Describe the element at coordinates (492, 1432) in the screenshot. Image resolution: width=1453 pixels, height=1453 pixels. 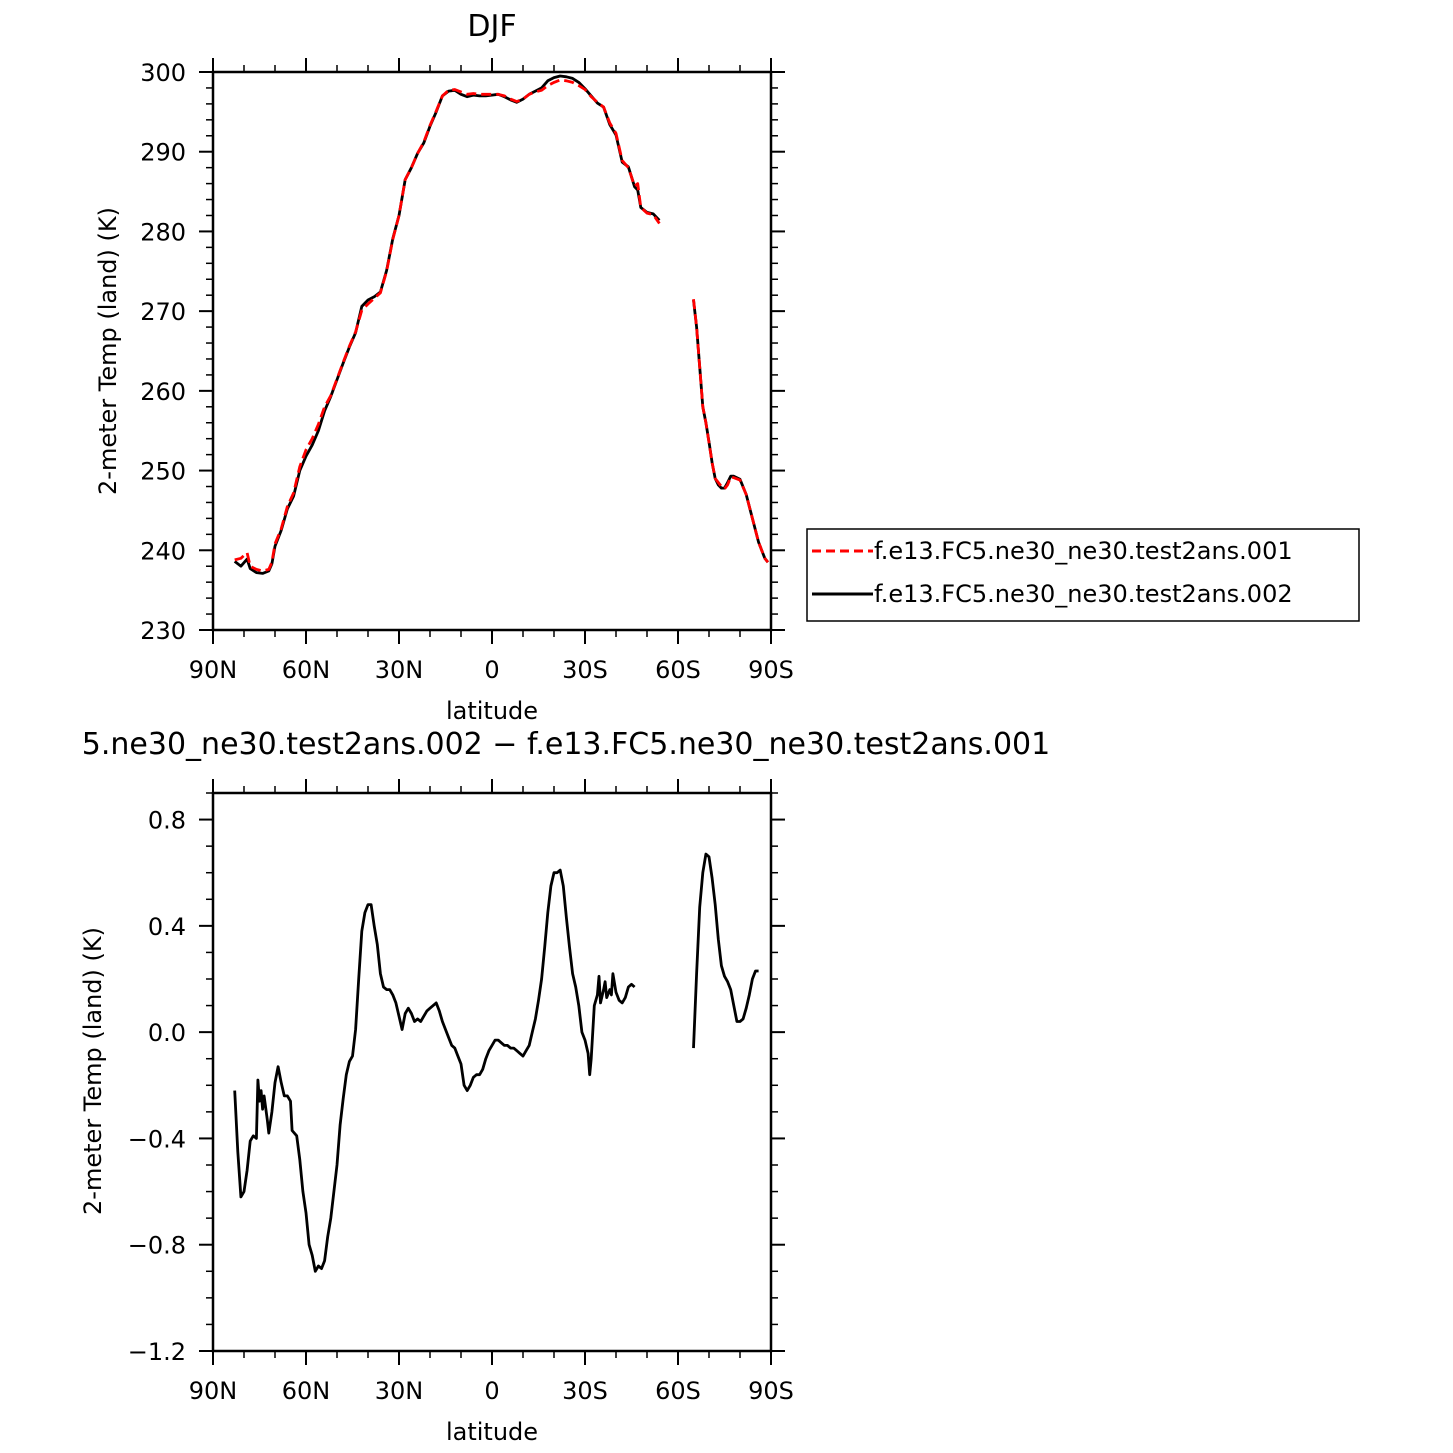
I see `bottom-xlabel: latitude` at that location.